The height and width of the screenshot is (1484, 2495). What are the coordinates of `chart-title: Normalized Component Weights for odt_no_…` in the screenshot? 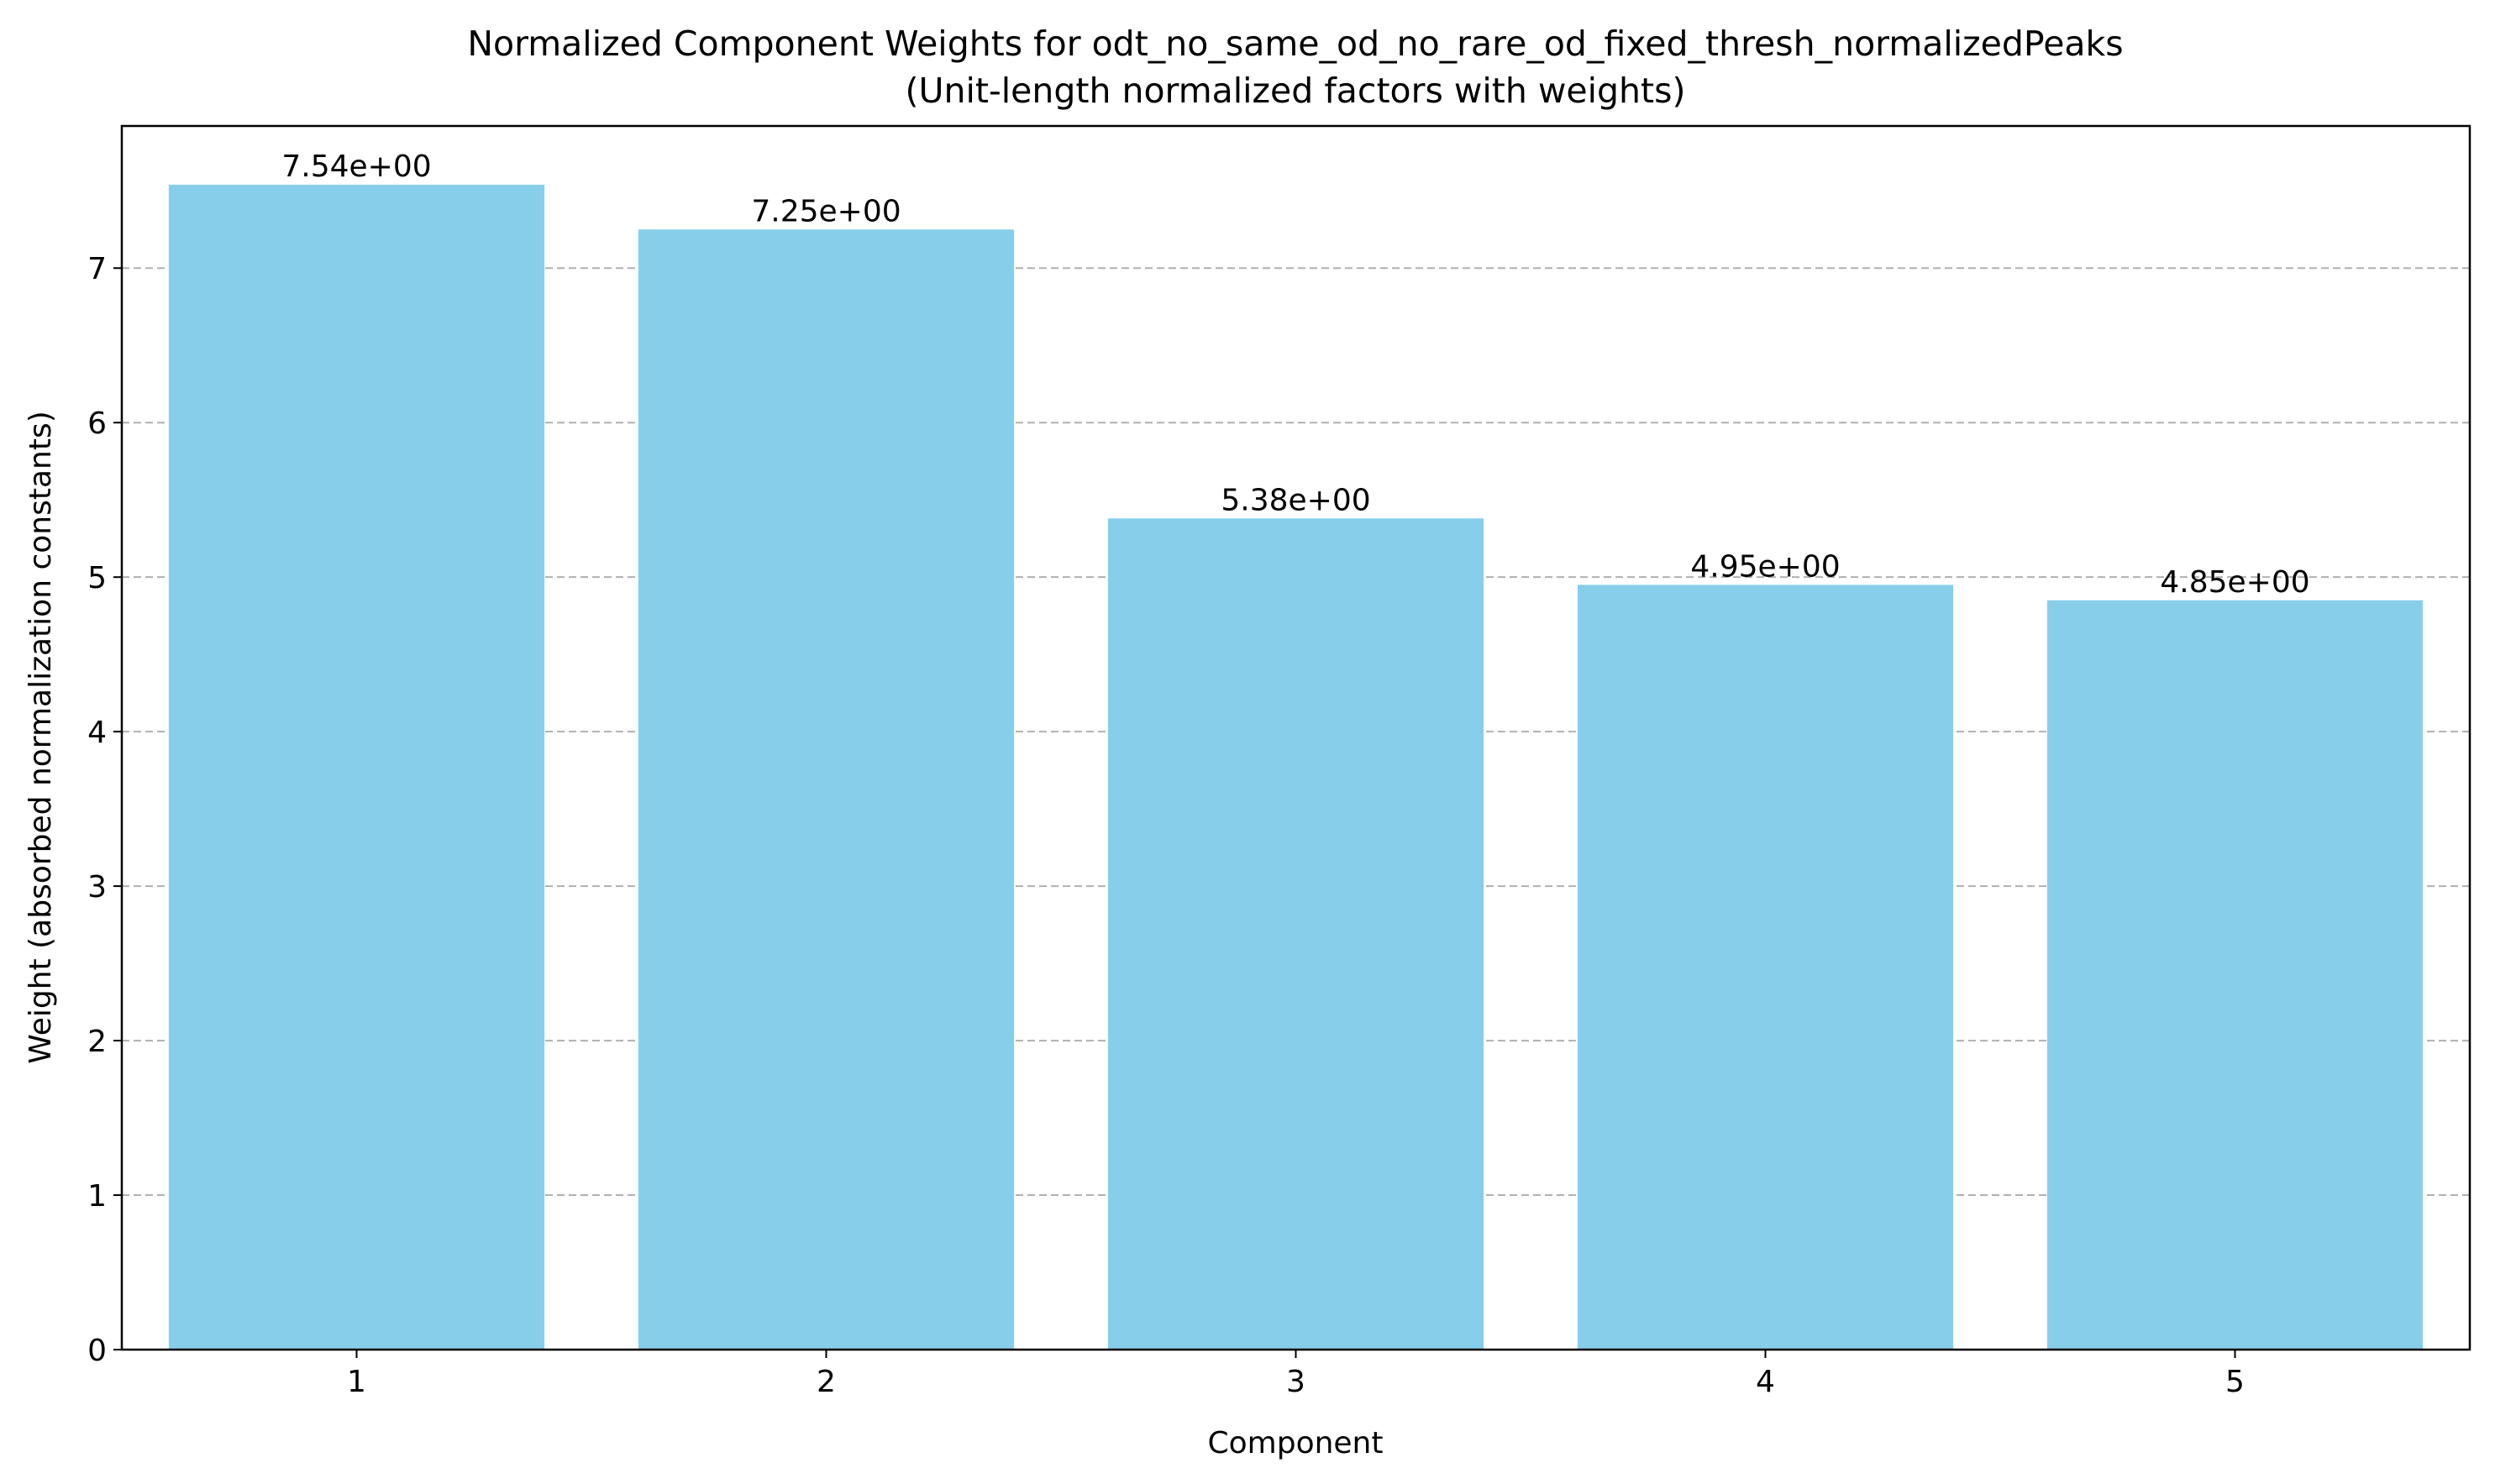 It's located at (1295, 44).